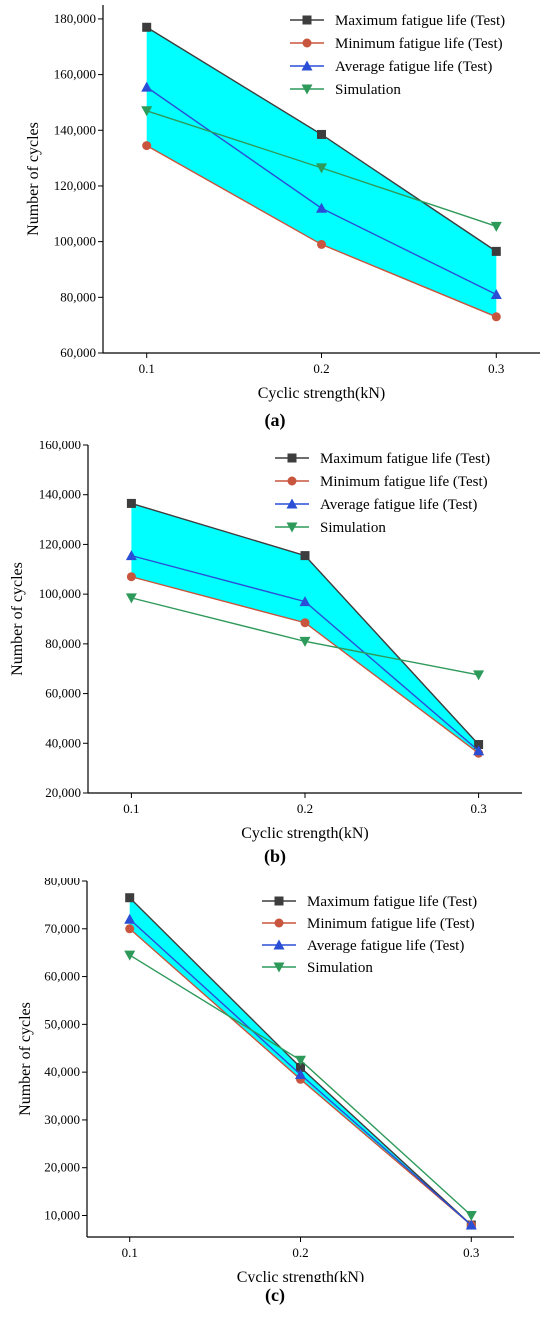 This screenshot has width=550, height=1317. Describe the element at coordinates (275, 420) in the screenshot. I see `caption-a: (a)` at that location.